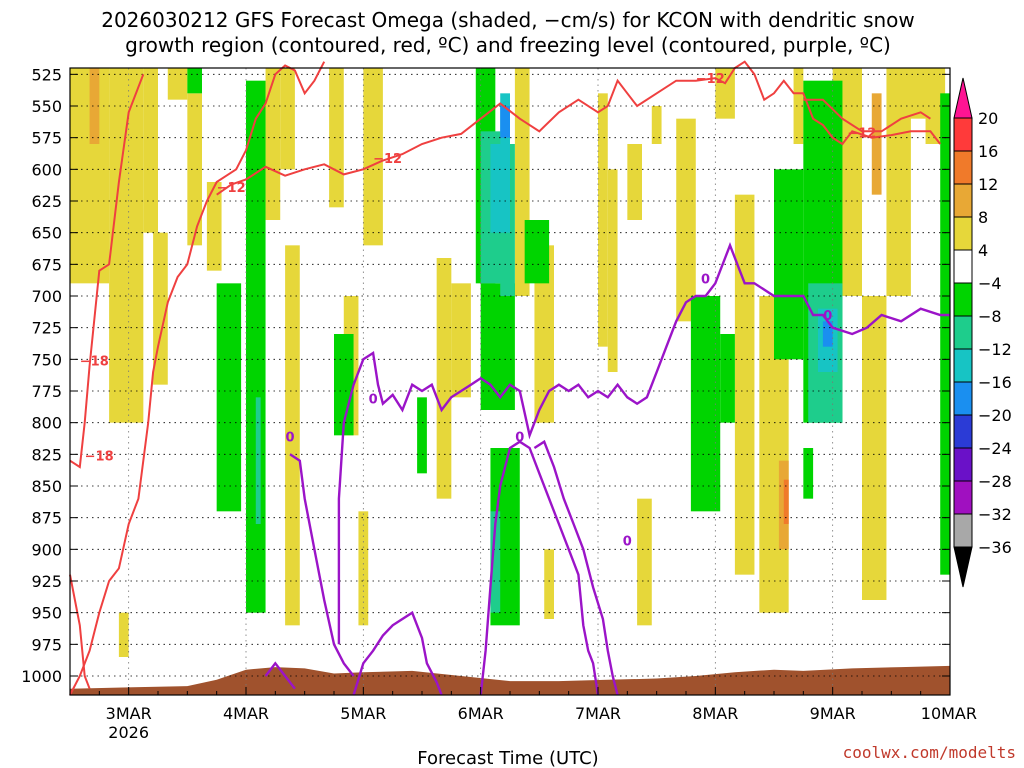 This screenshot has width=1024, height=768. Describe the element at coordinates (995, 547) in the screenshot. I see `colorbar-label: −36` at that location.